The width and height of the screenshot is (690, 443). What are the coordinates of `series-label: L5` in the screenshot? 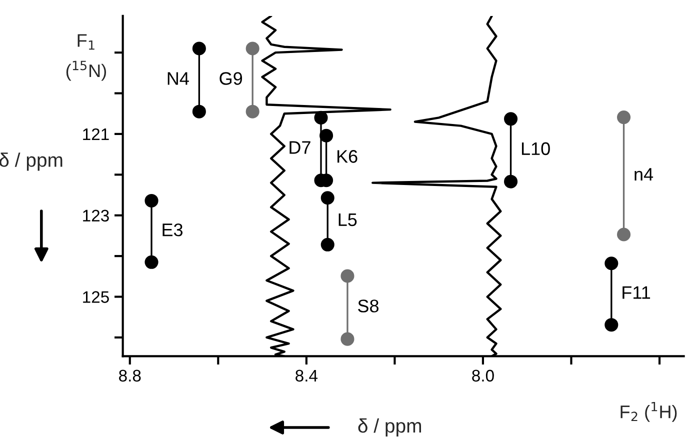 It's located at (347, 220).